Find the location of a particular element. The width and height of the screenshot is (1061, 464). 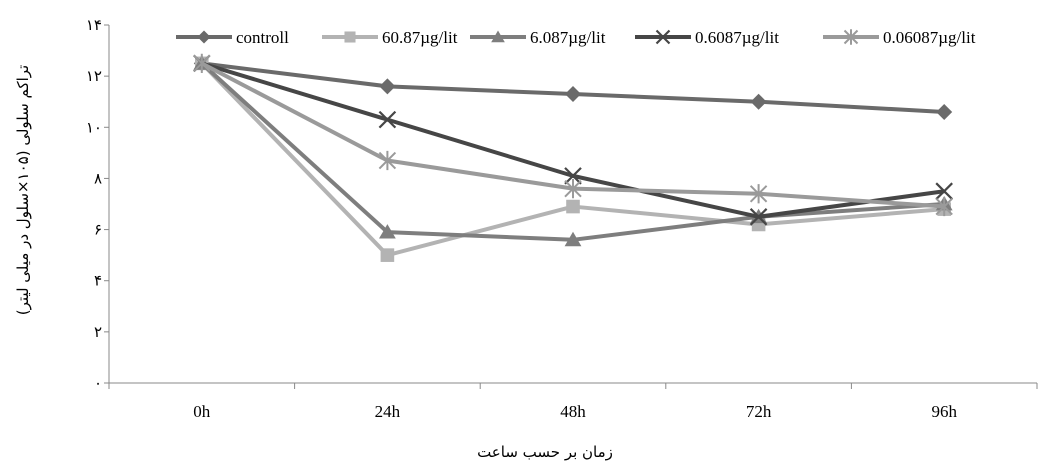

x-tick-label: 96h is located at coordinates (944, 411).